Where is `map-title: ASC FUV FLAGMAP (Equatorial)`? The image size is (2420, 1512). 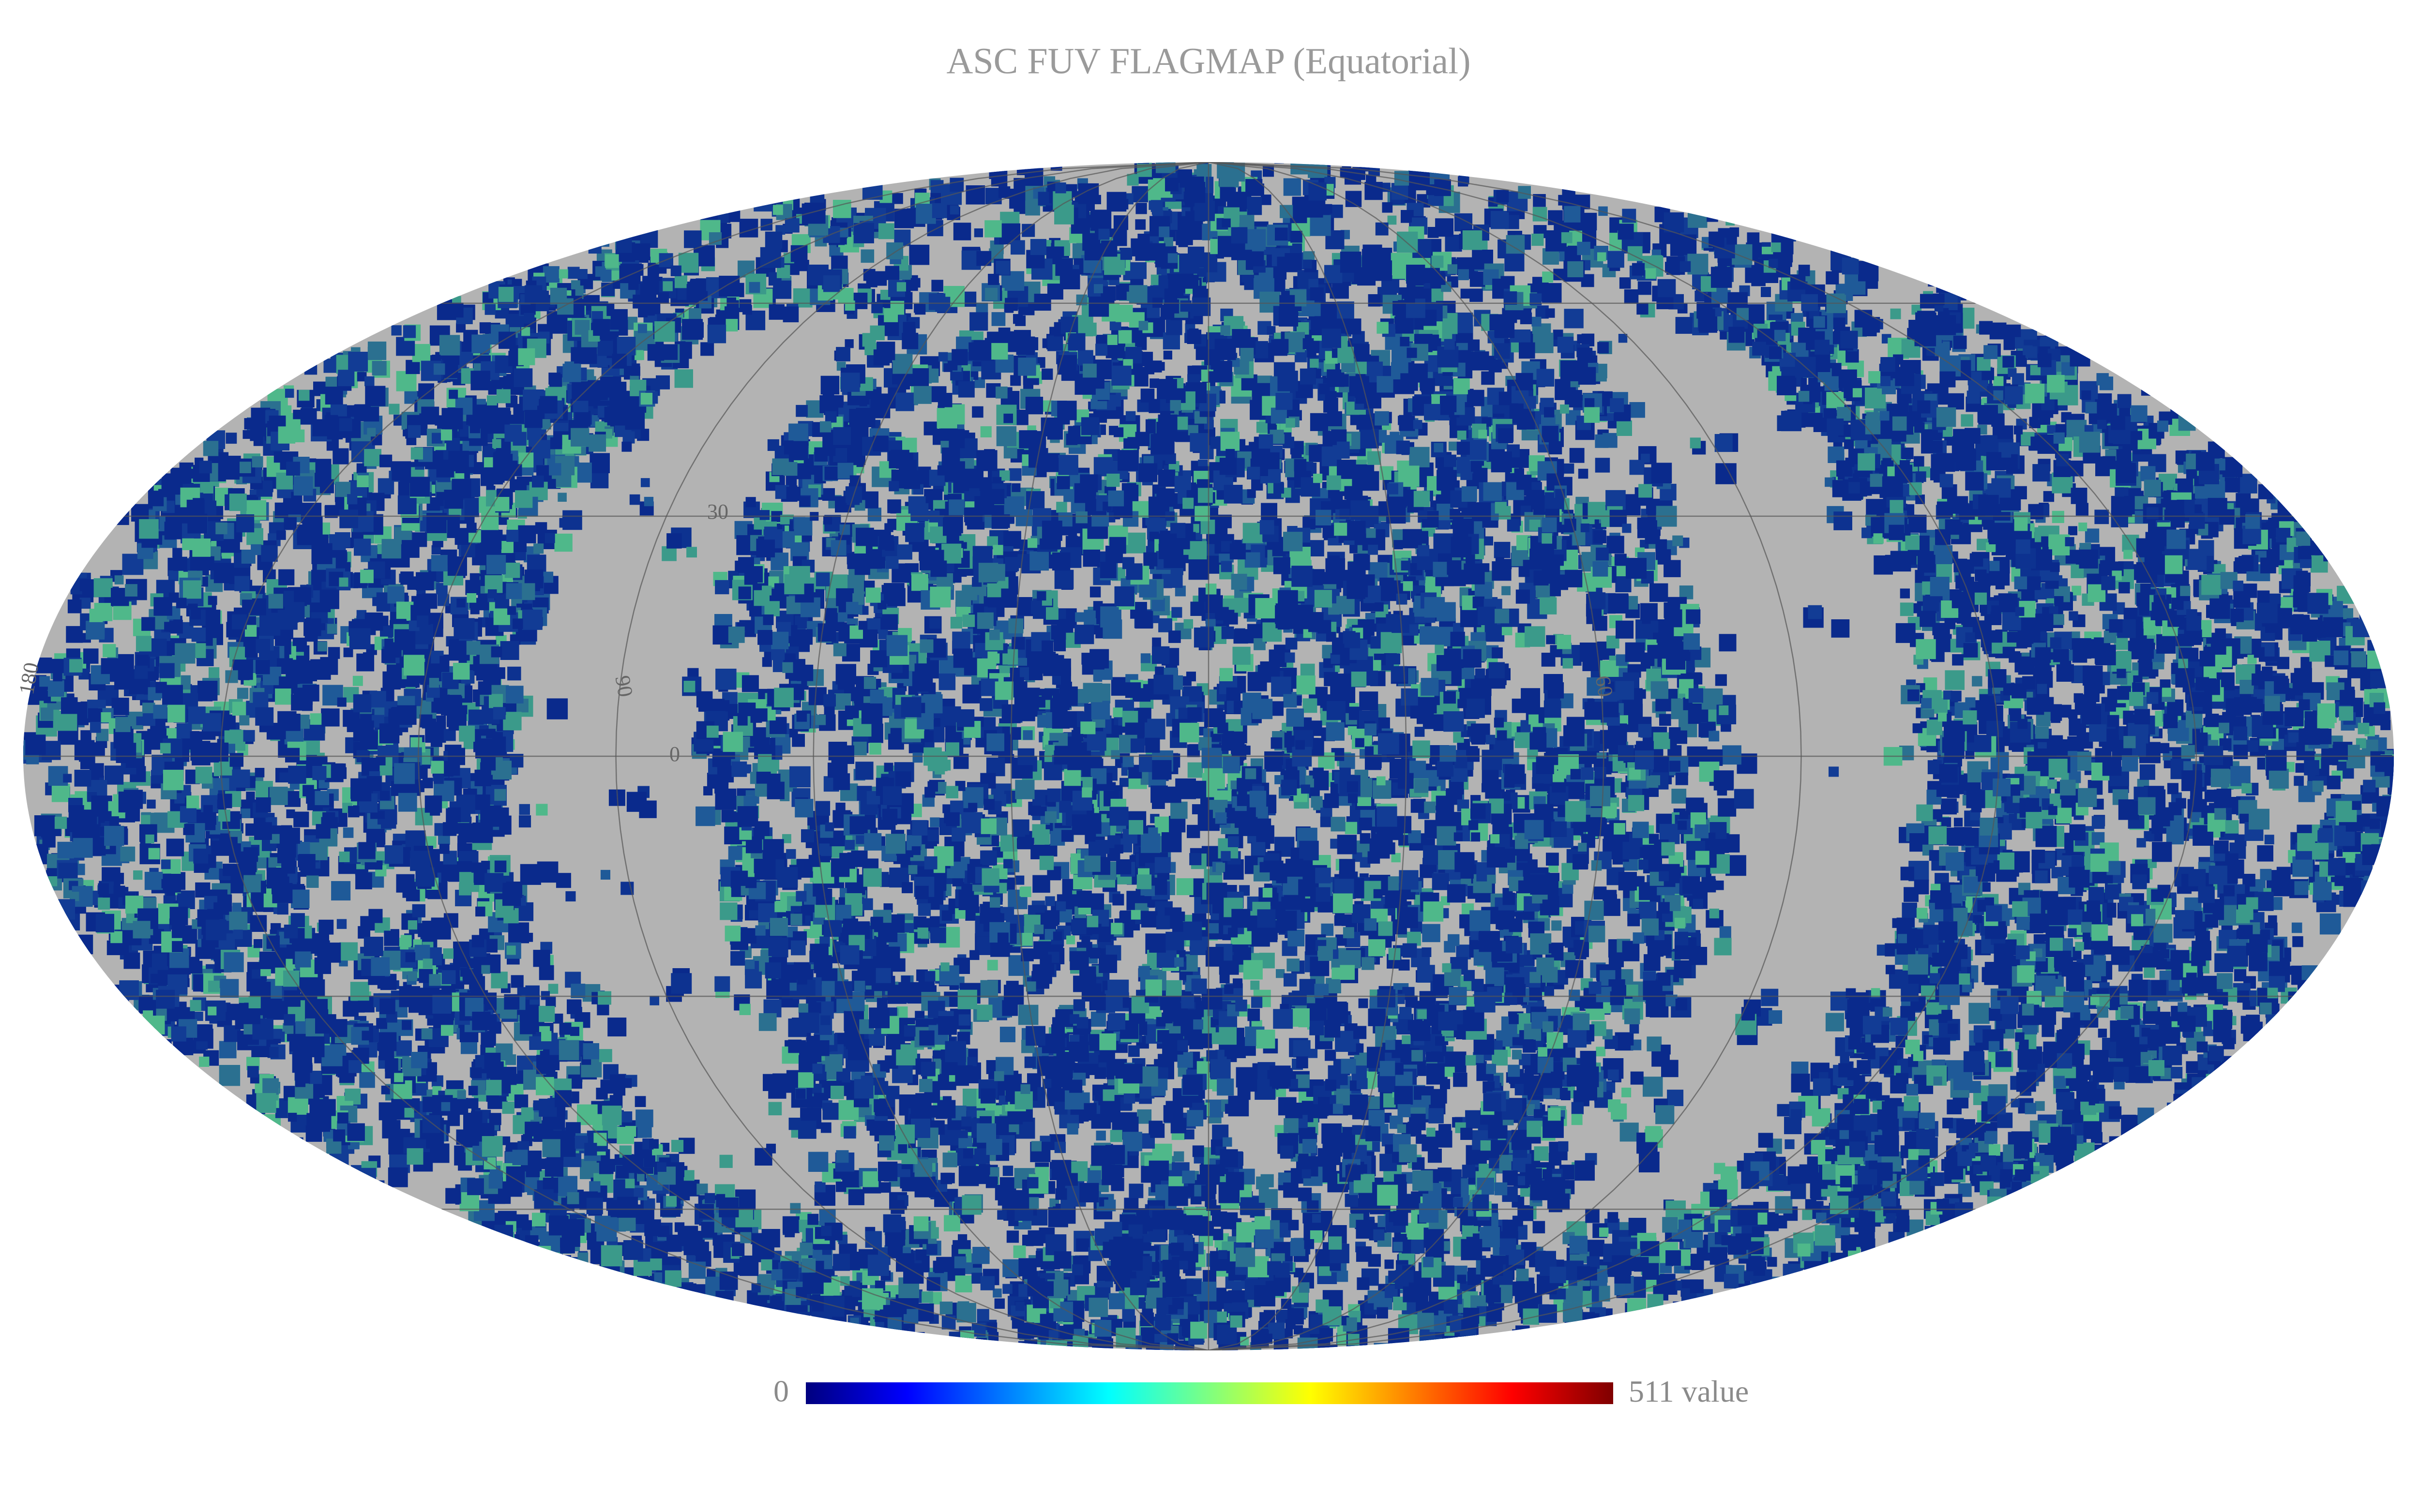
map-title: ASC FUV FLAGMAP (Equatorial) is located at coordinates (1208, 61).